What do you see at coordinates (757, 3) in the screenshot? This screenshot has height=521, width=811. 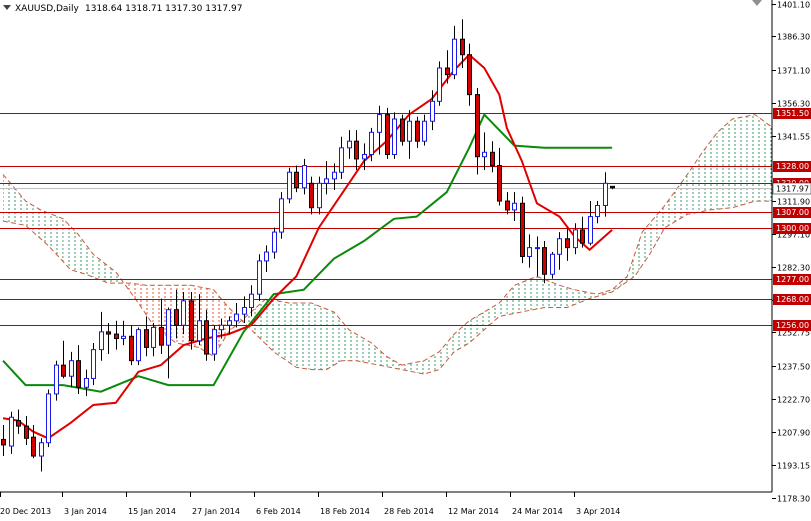 I see `shift-marker-icon` at bounding box center [757, 3].